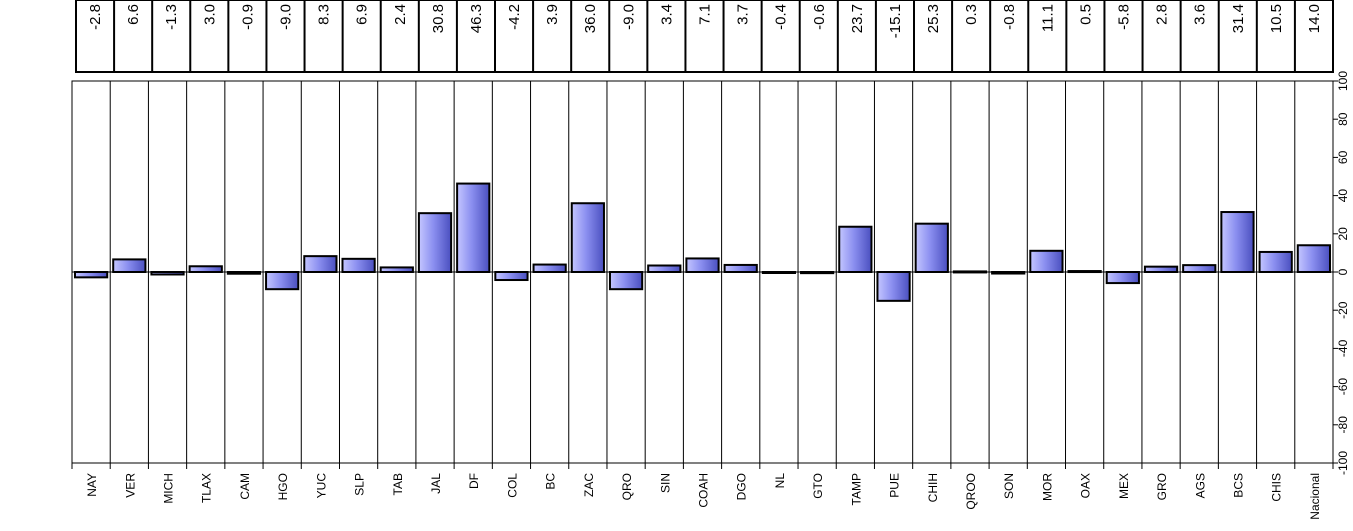  Describe the element at coordinates (1200, 14) in the screenshot. I see `value-table-cell: 3.6` at that location.